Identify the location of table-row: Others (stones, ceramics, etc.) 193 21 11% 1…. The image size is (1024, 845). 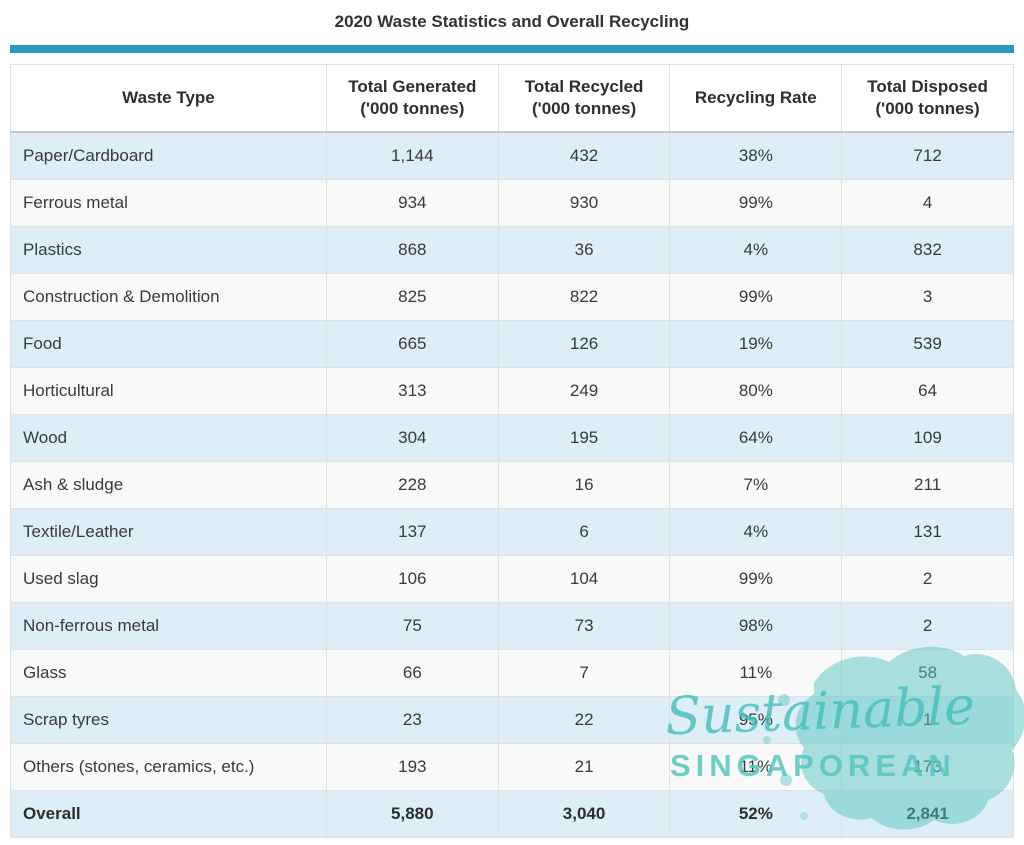
(512, 767).